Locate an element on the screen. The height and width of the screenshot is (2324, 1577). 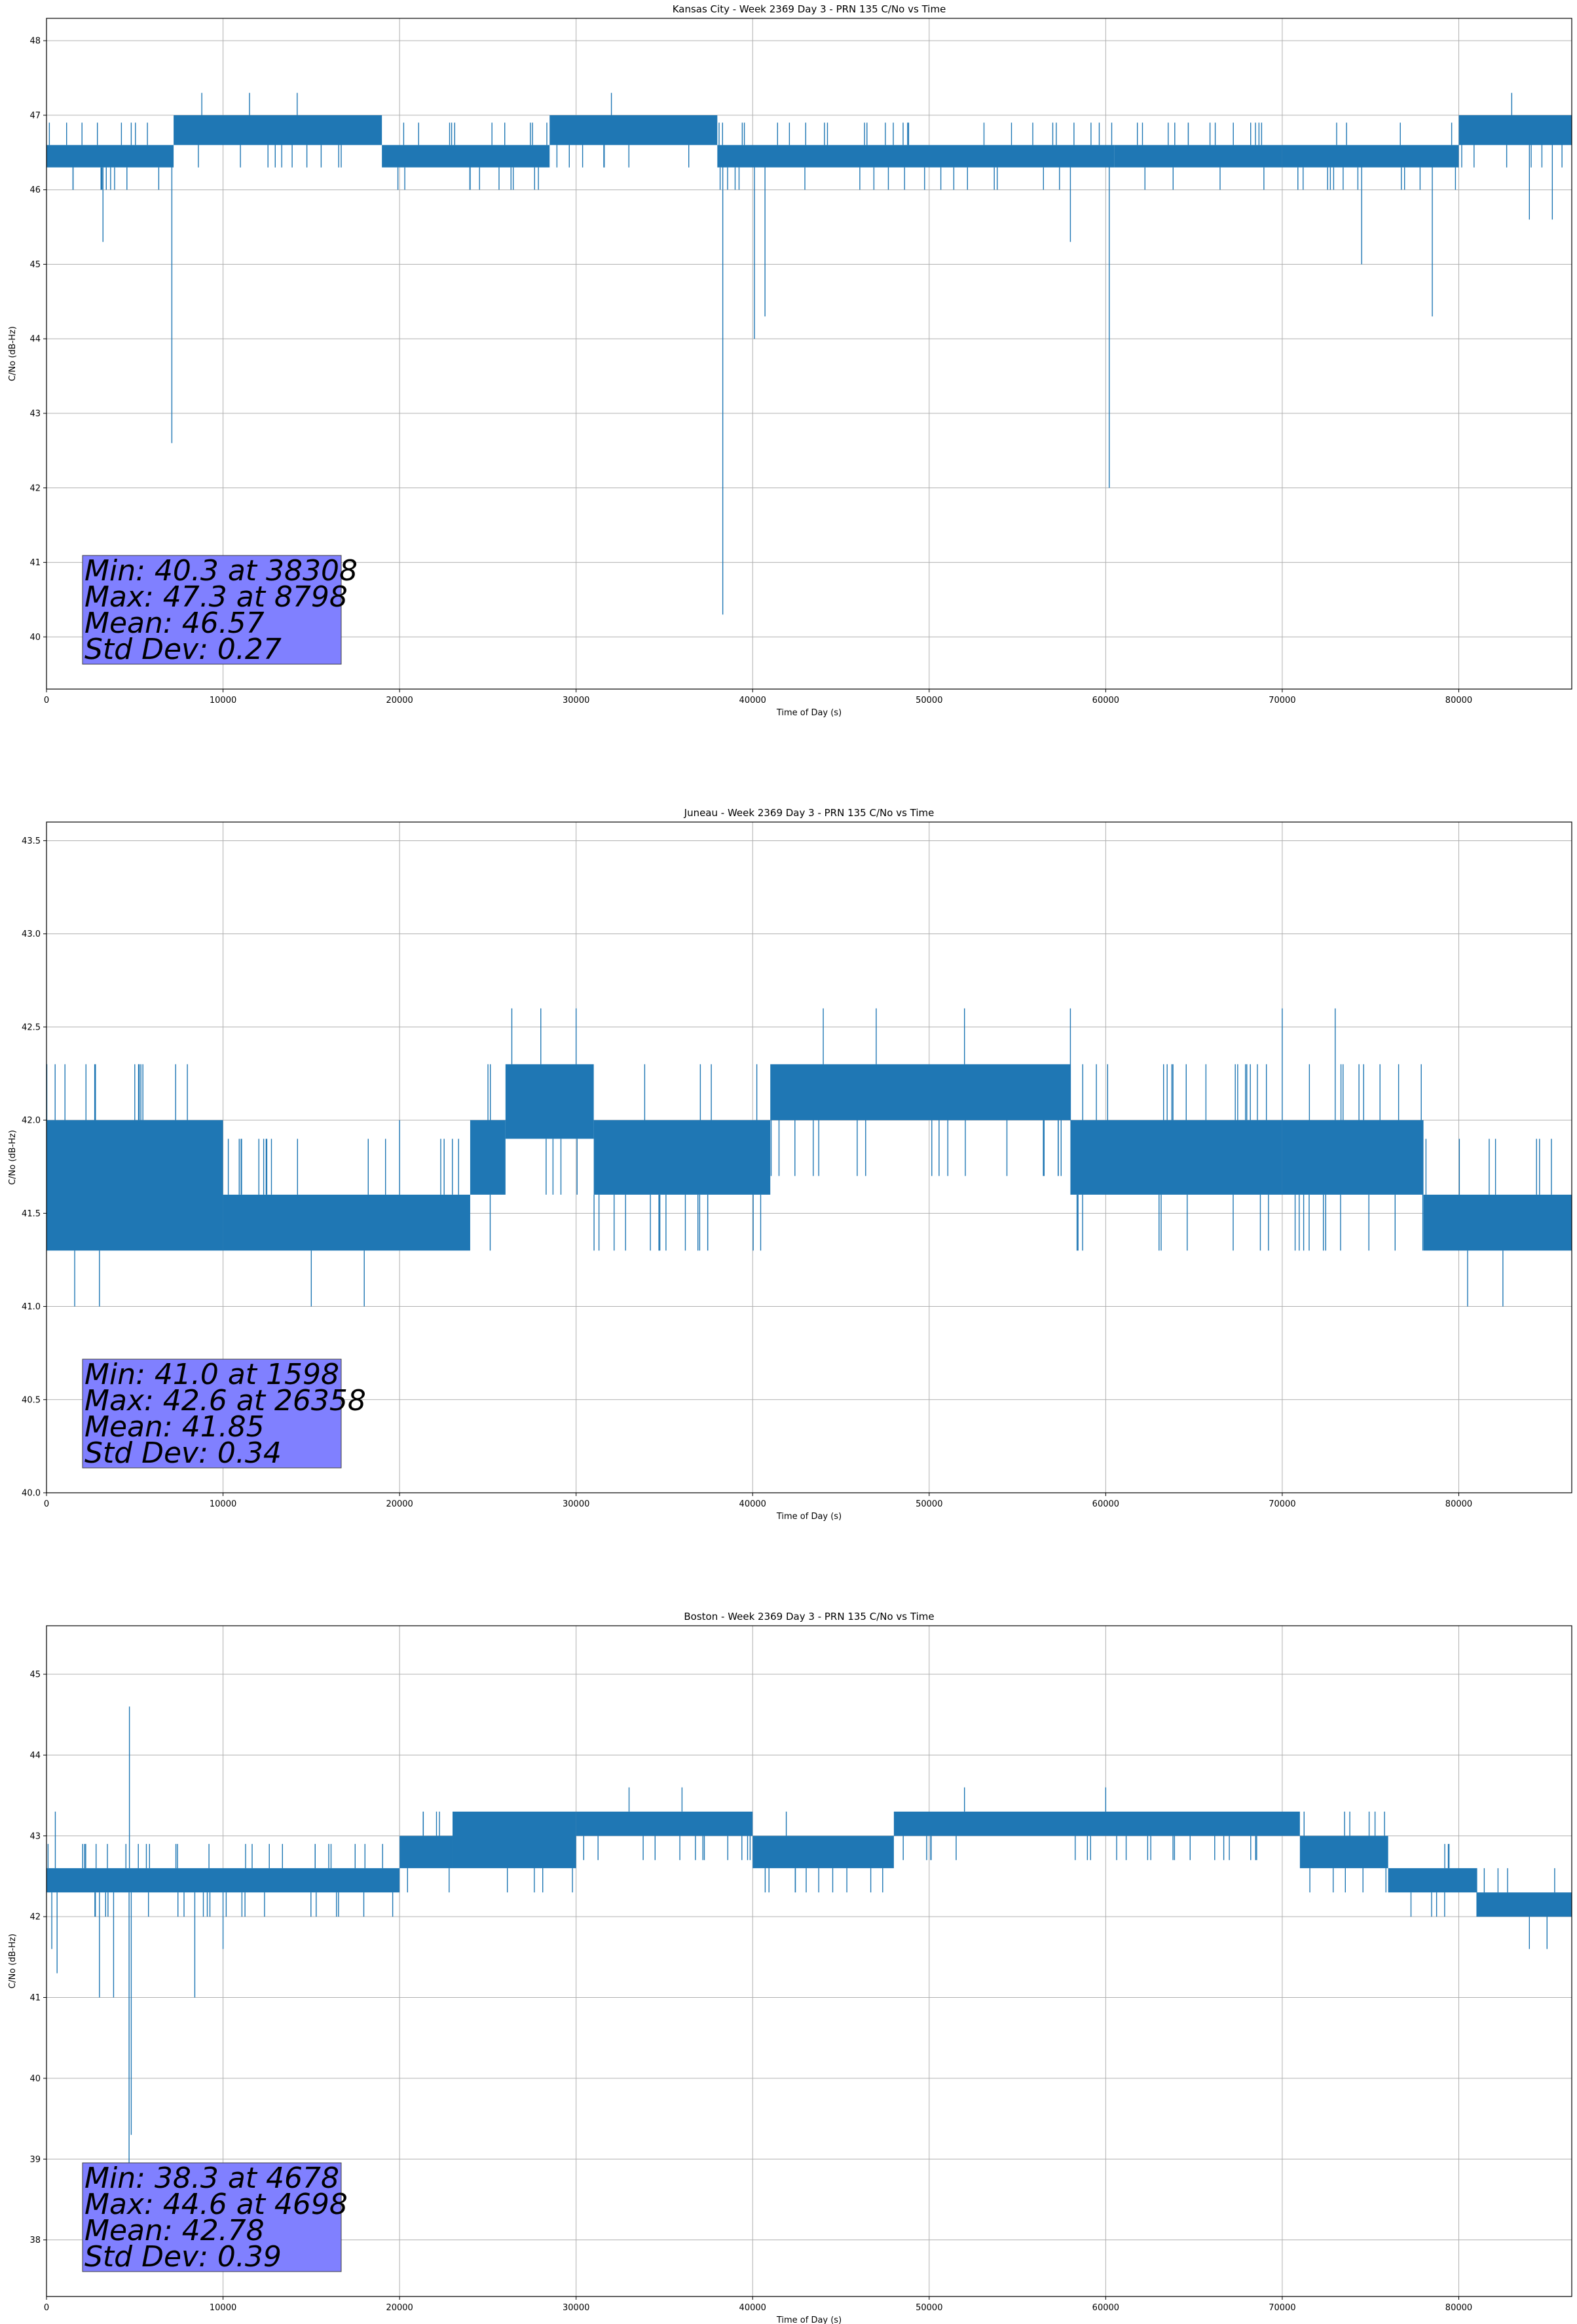
y-tick-label: 39 is located at coordinates (35, 2160).